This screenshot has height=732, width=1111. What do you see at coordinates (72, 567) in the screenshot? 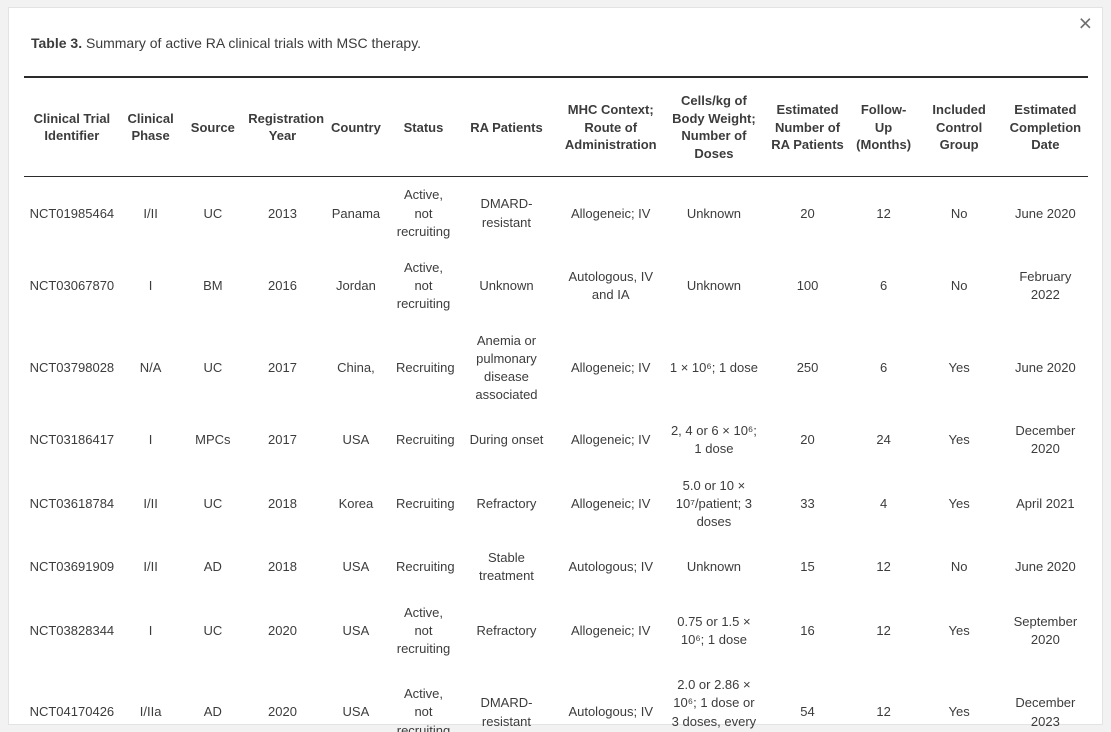
I see `table-cell: NCT03691909` at bounding box center [72, 567].